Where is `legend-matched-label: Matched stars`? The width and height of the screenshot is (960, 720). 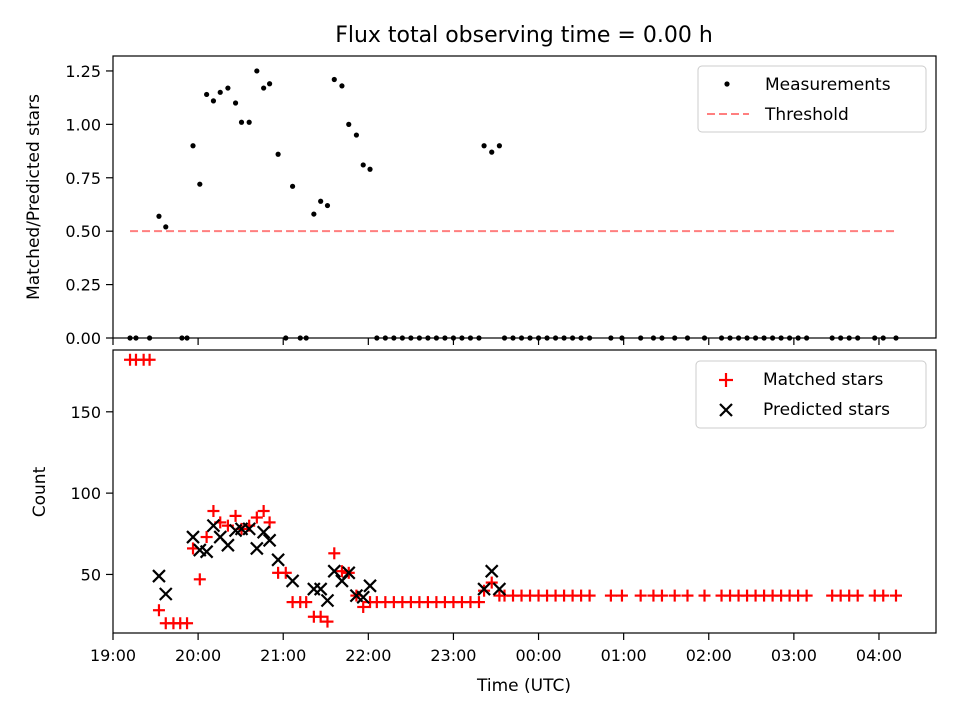
legend-matched-label: Matched stars is located at coordinates (823, 380).